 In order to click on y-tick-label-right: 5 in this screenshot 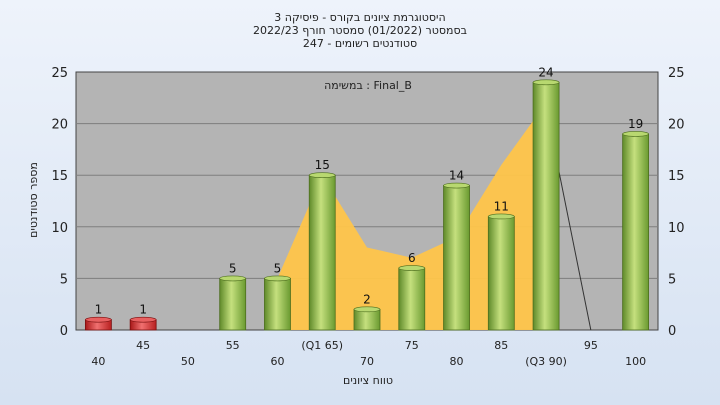, I will do `click(672, 279)`.